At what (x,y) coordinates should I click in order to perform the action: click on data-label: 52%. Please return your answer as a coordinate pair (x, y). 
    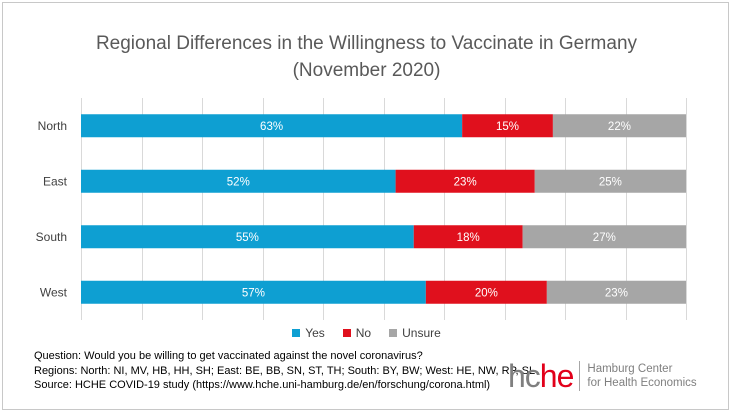
    Looking at the image, I should click on (238, 182).